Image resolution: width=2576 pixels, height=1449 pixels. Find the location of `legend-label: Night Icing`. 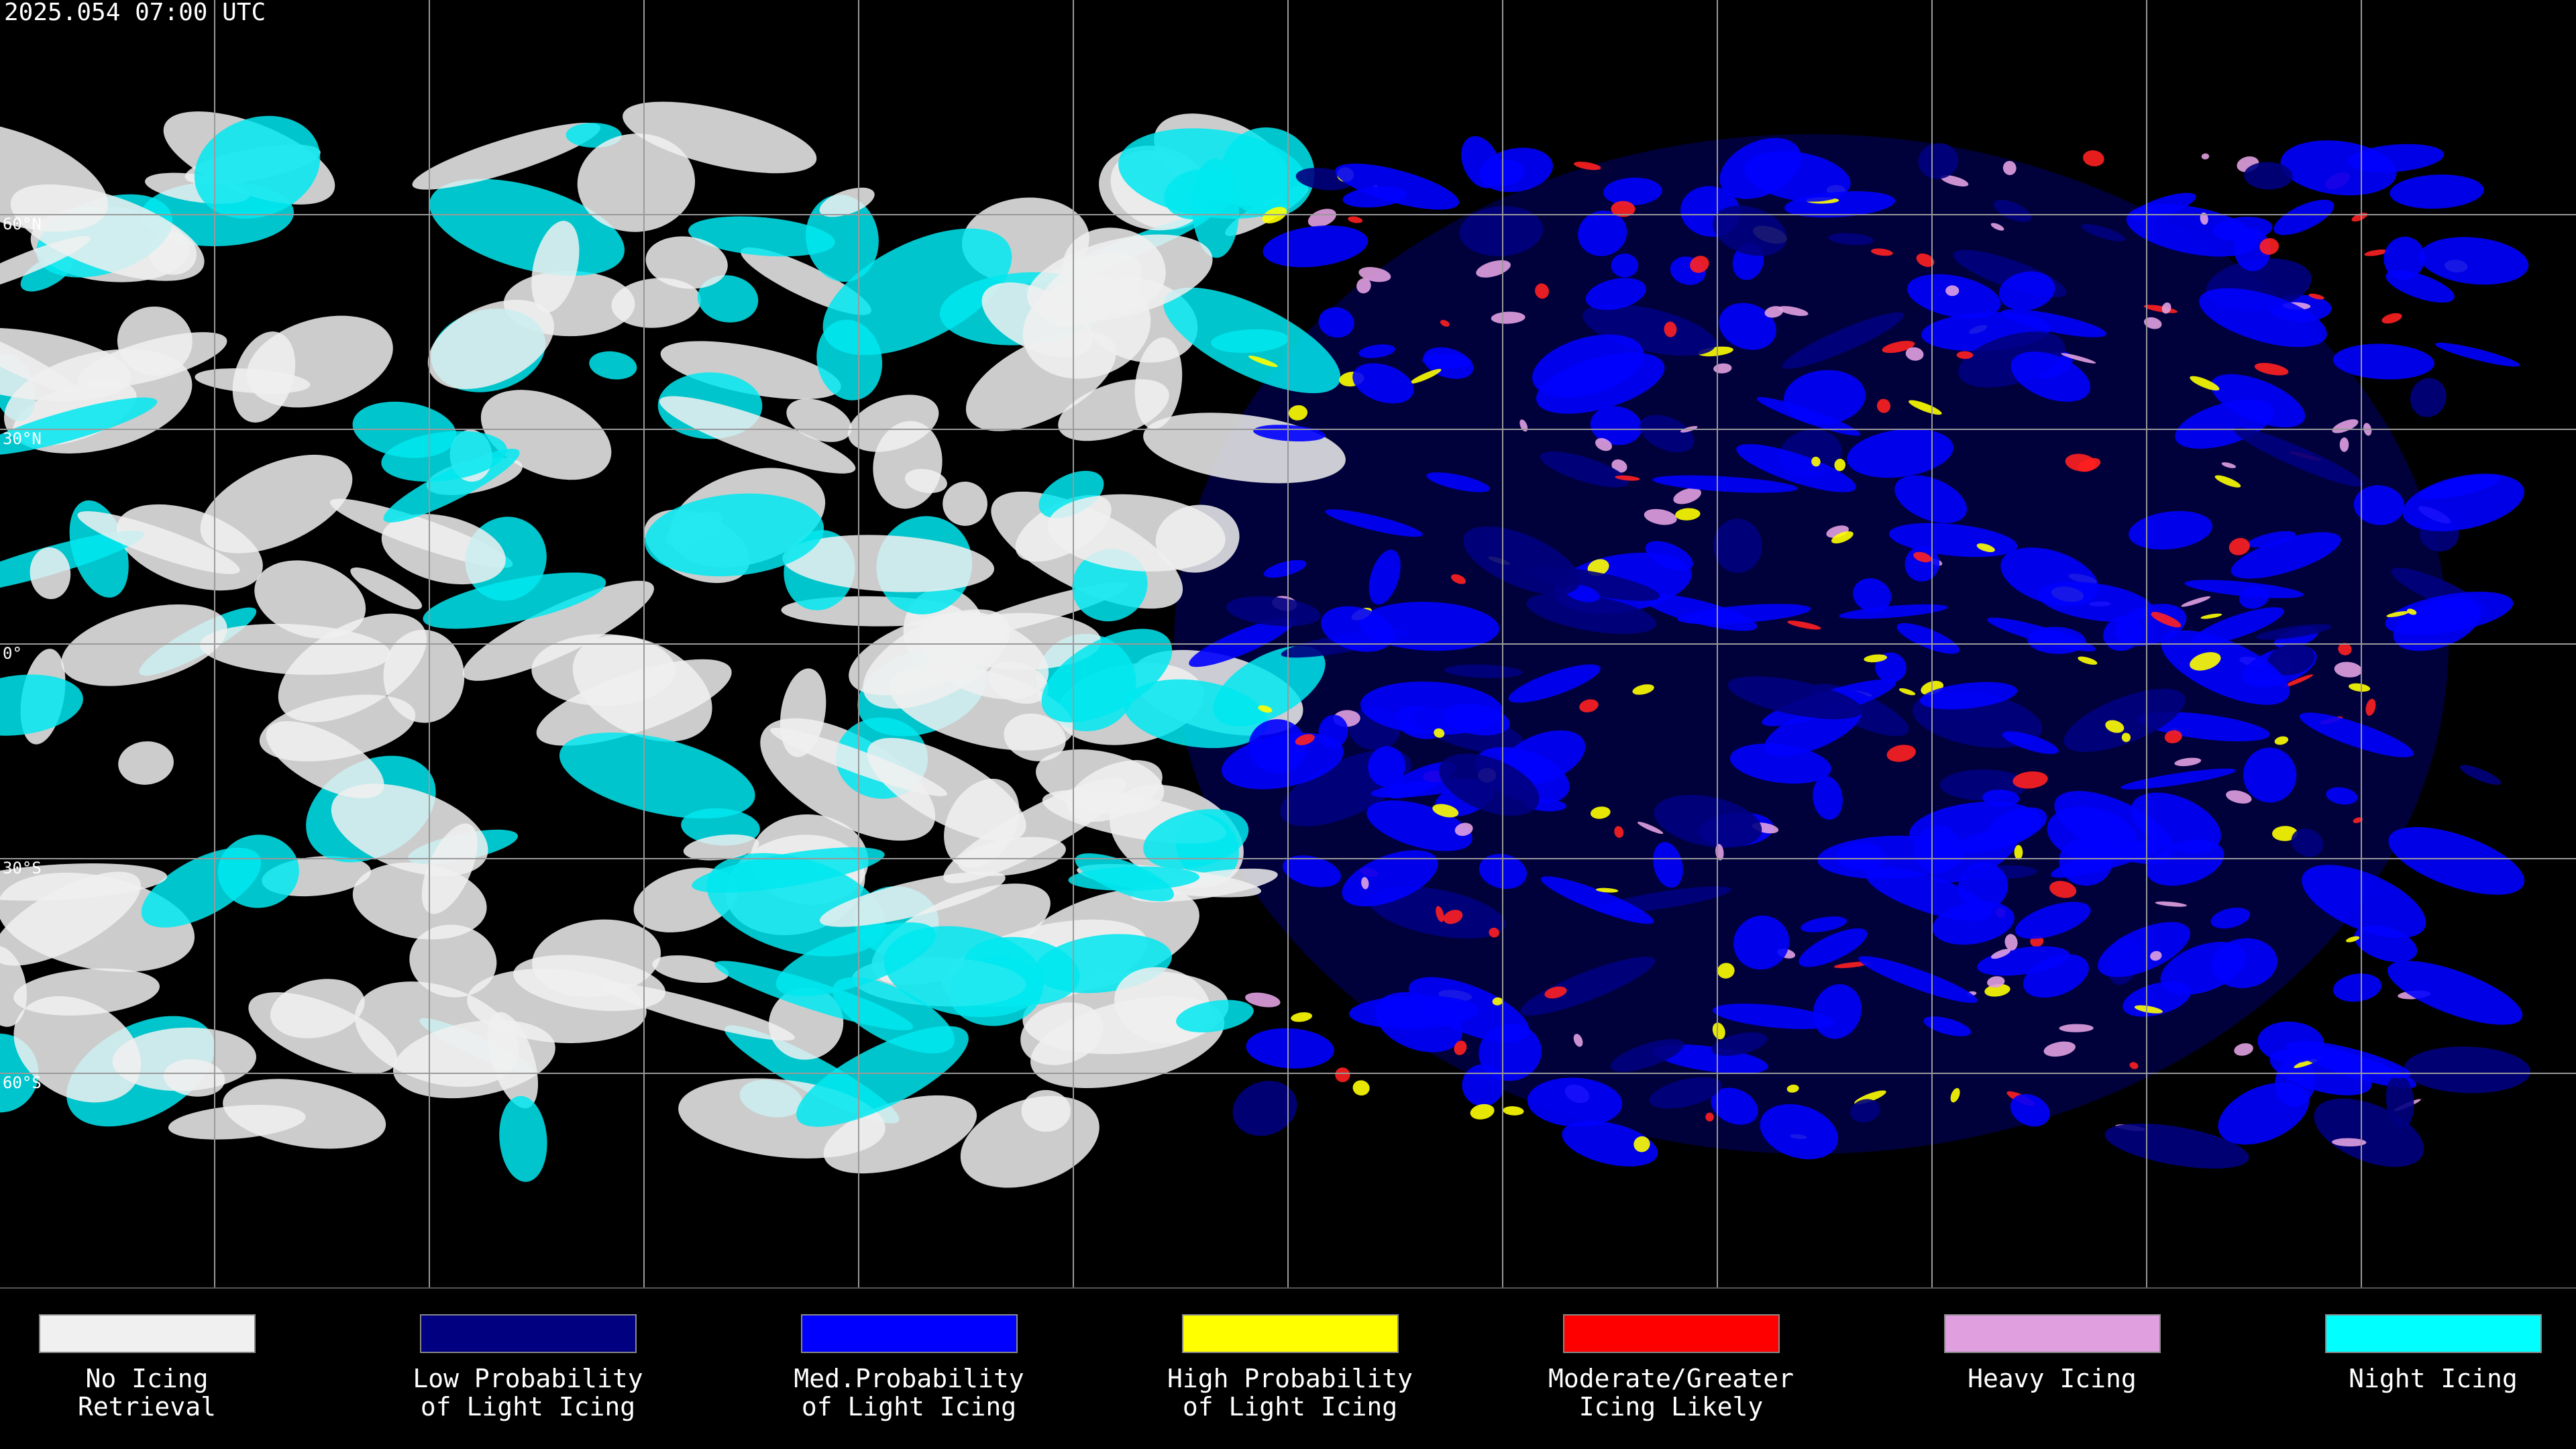

legend-label: Night Icing is located at coordinates (2433, 1378).